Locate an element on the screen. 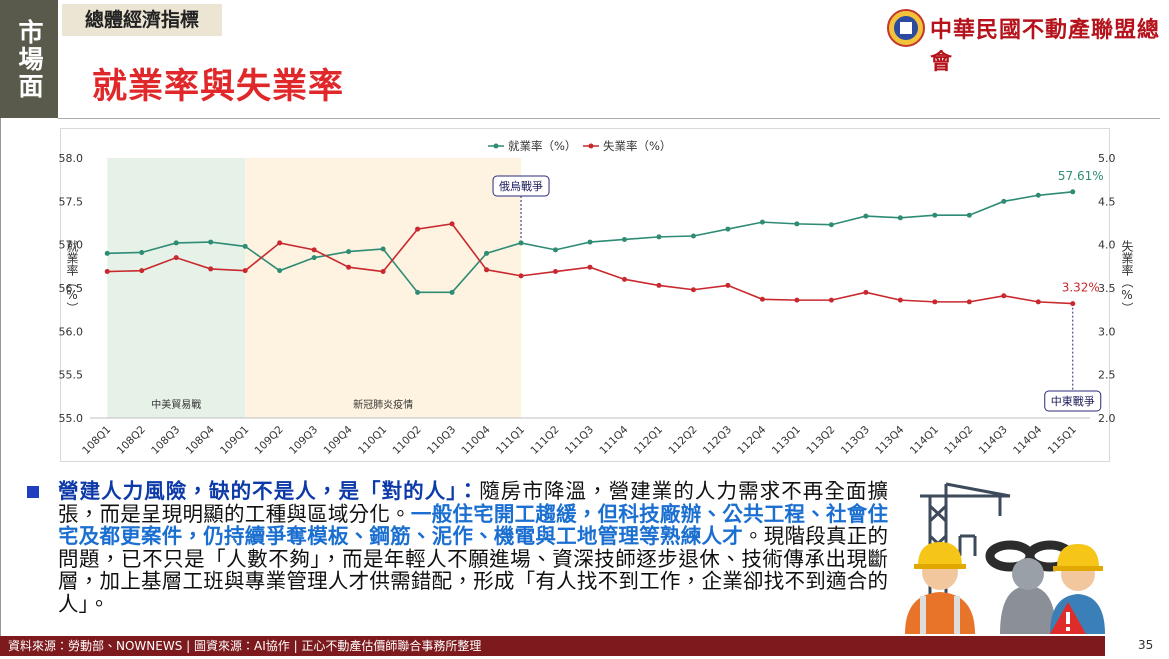 The height and width of the screenshot is (659, 1169). x-tick-label: 109Q3 is located at coordinates (303, 440).